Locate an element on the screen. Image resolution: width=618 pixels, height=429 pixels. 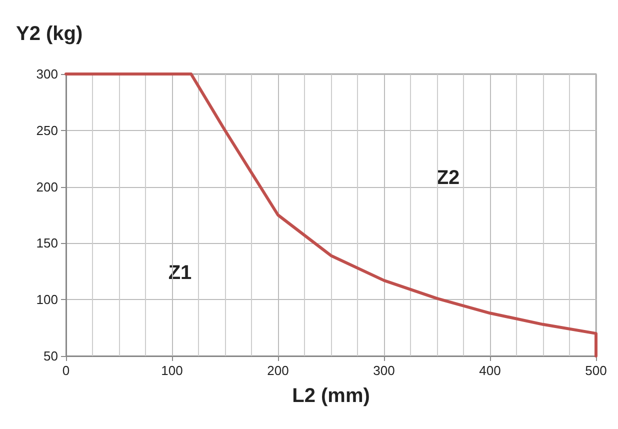
x-tick-label: 100 is located at coordinates (172, 370).